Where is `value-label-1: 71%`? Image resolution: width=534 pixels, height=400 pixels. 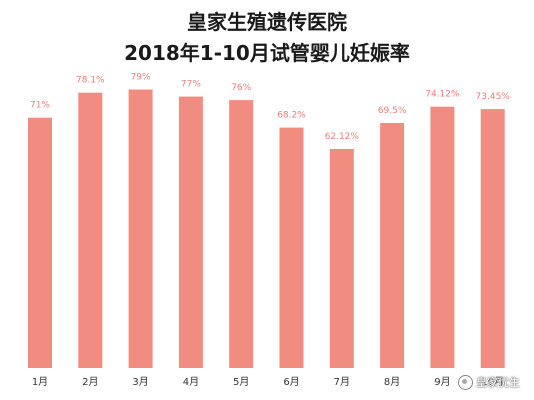
value-label-1: 71% is located at coordinates (40, 106).